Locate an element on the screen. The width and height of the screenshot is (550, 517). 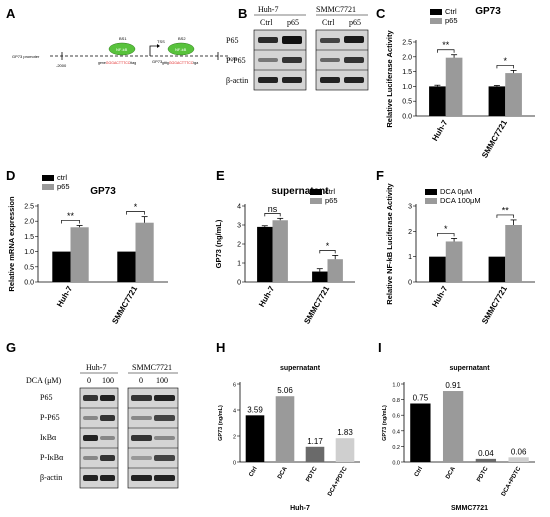
panel-letter: E is located at coordinates (220, 175).